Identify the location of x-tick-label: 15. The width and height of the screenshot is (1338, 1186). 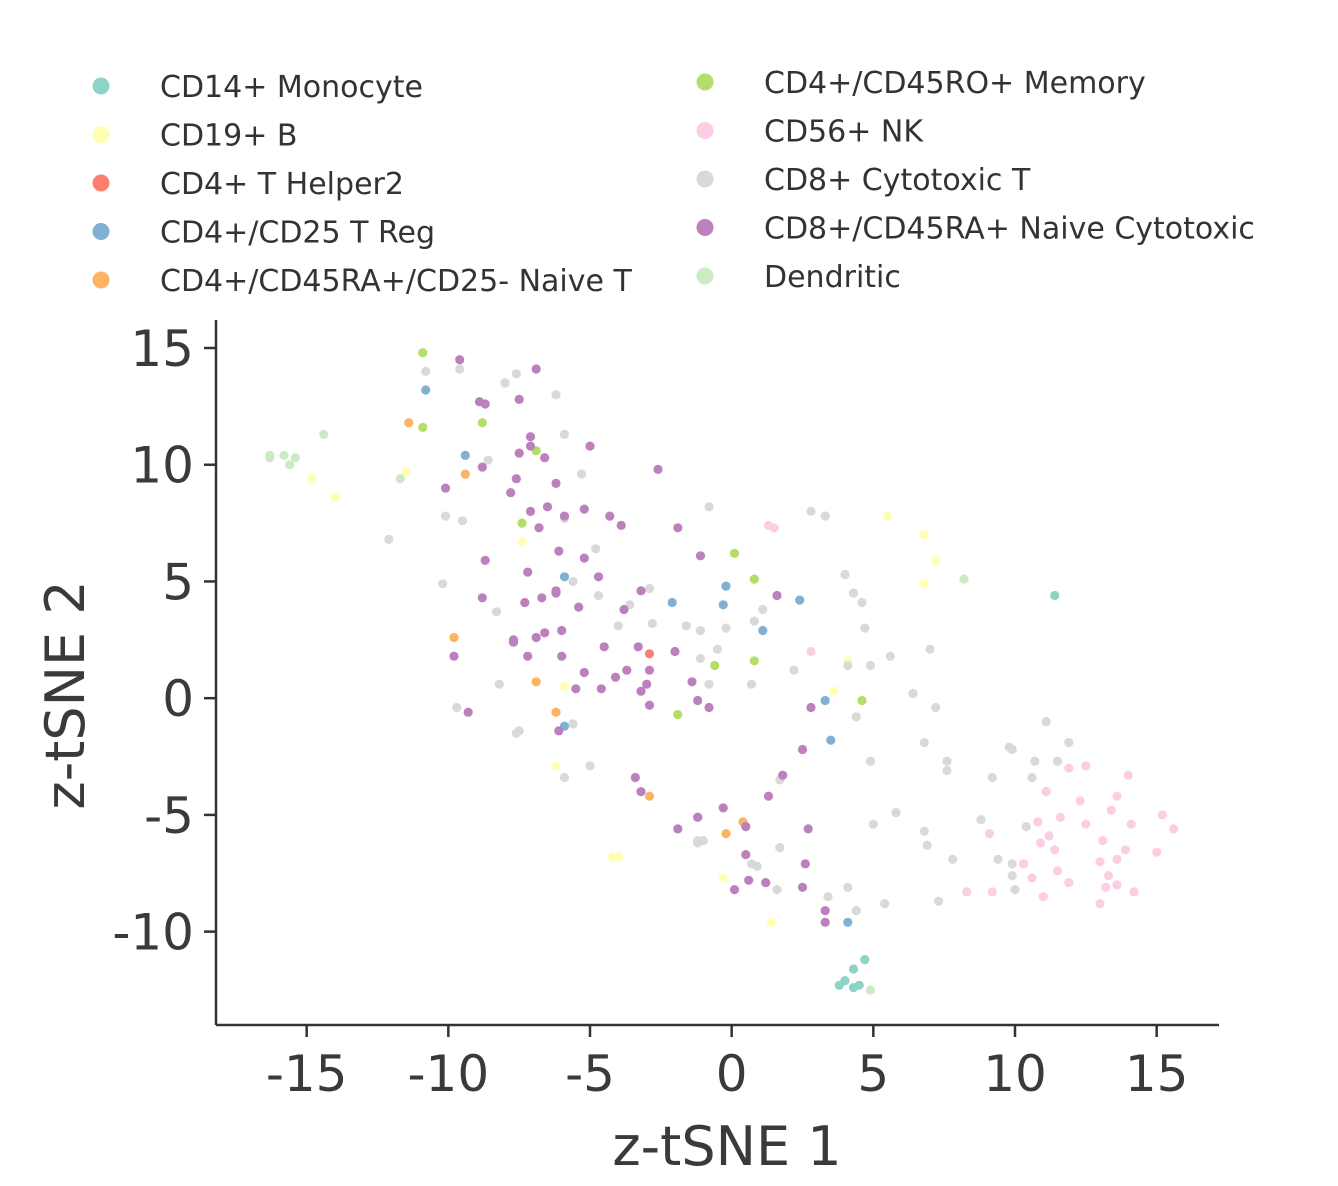
(1157, 1074).